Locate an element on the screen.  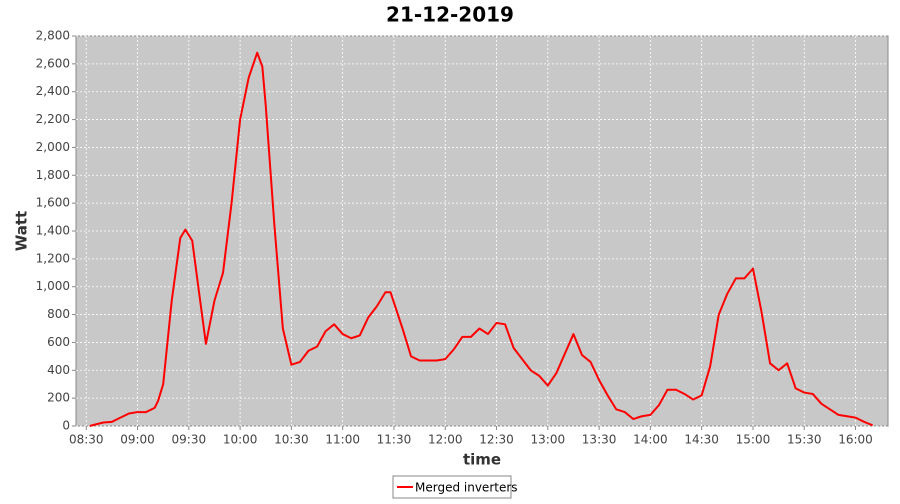
x-tick-label: 13:30 is located at coordinates (599, 440).